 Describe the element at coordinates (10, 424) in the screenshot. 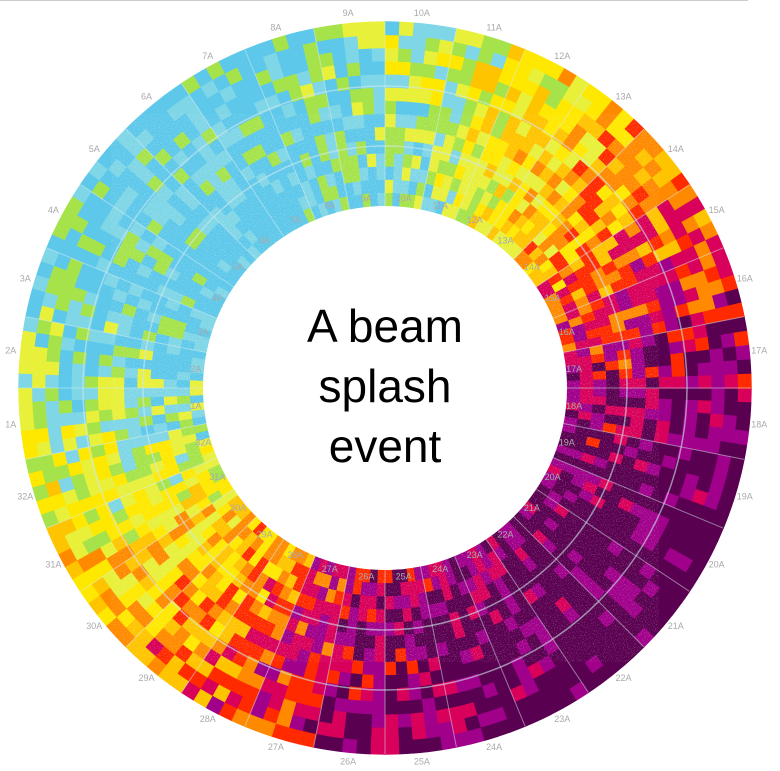

I see `outer-sector-label: 1A` at that location.